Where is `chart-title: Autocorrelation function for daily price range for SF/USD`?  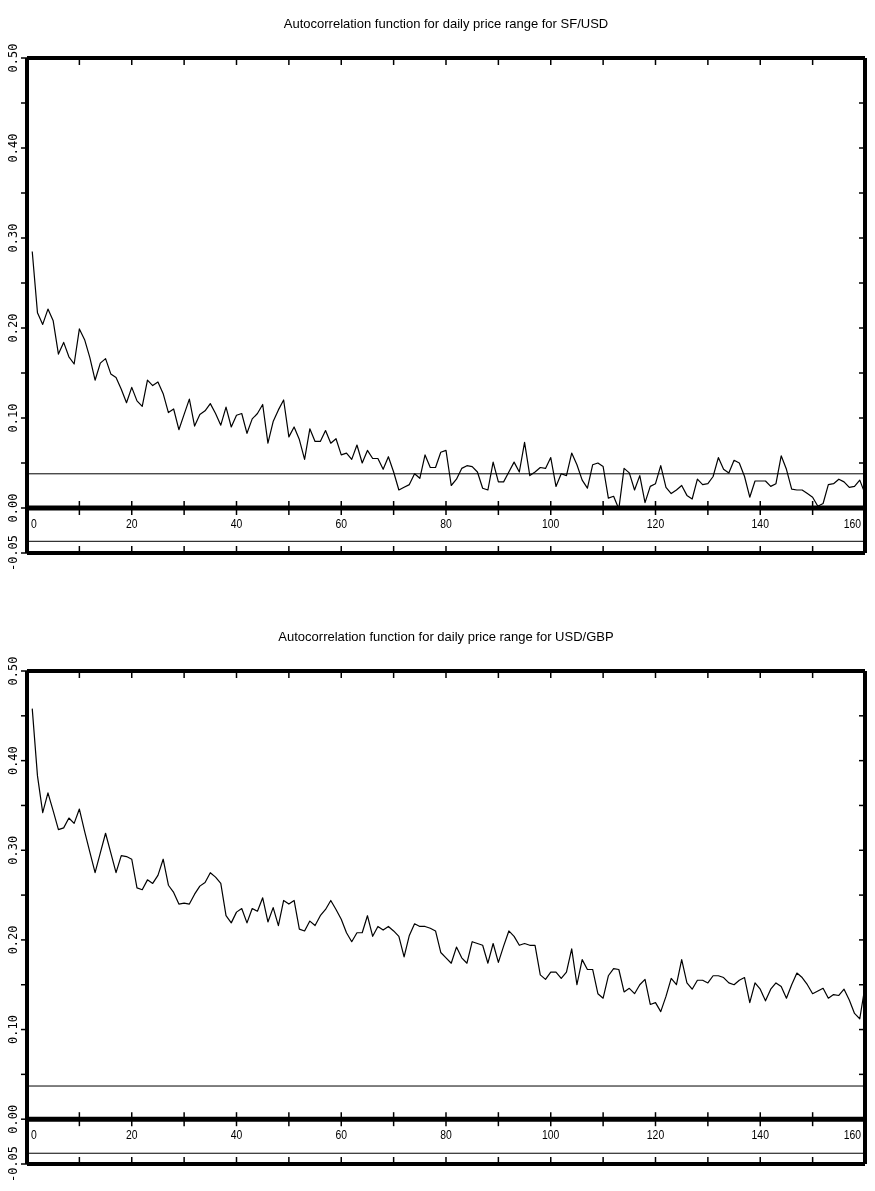
chart-title: Autocorrelation function for daily price range for SF/USD is located at coordinates (446, 23).